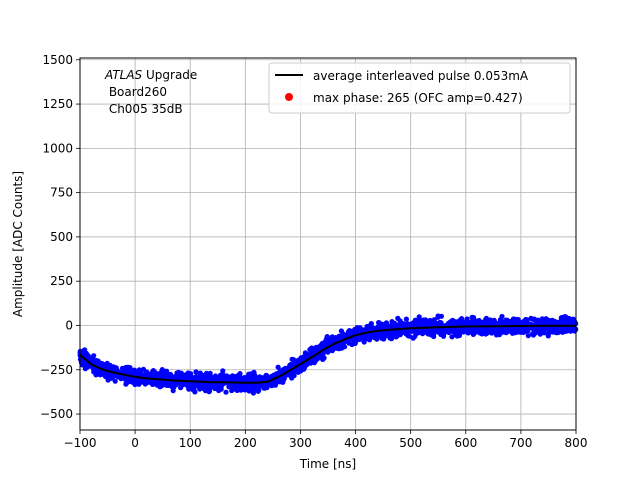 The width and height of the screenshot is (640, 480). I want to click on x-axis-label: Time [ns], so click(327, 464).